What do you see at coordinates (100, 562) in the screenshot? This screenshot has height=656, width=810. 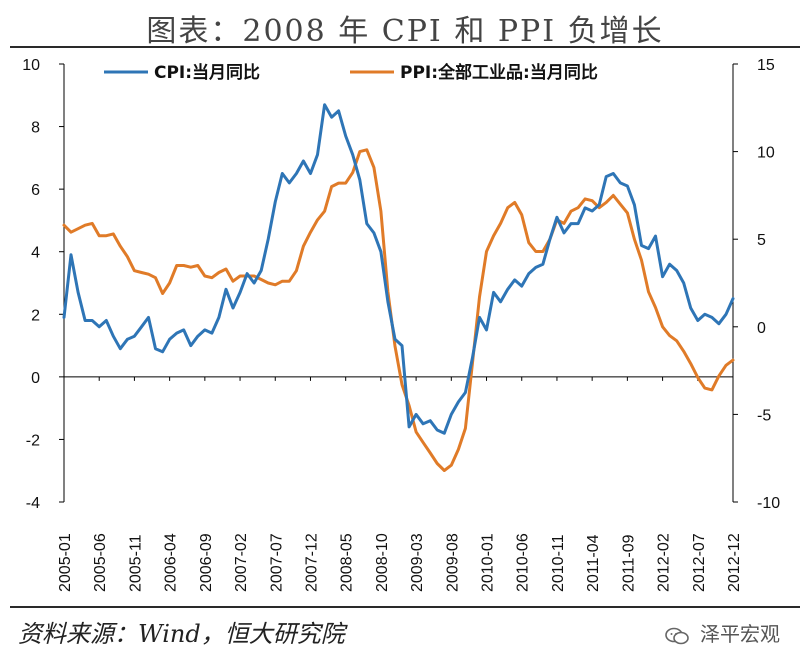 I see `x-tick-label: 2005-06` at bounding box center [100, 562].